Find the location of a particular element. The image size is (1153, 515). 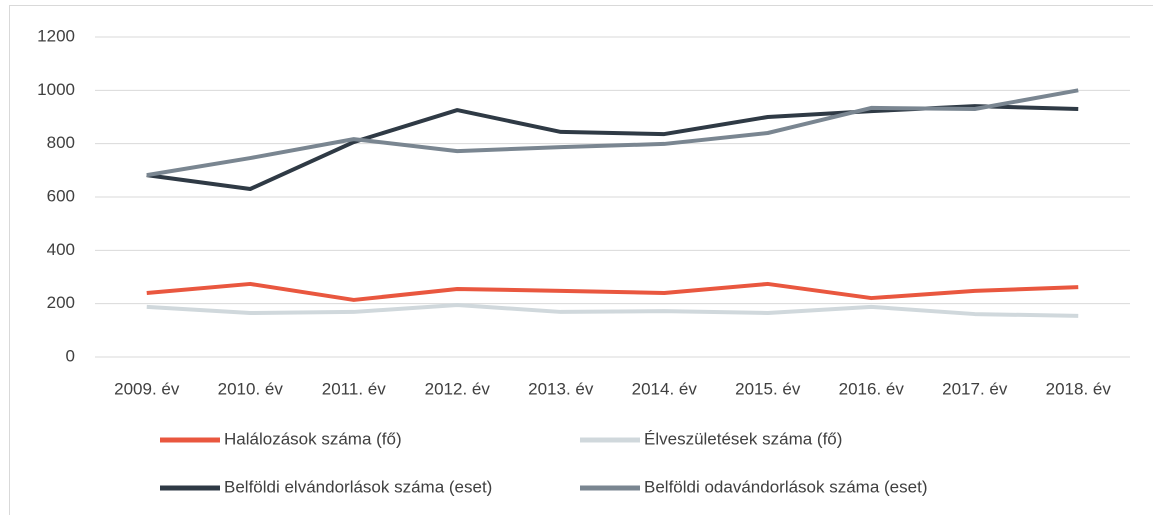

x-tick-label: 2015. év is located at coordinates (768, 388).